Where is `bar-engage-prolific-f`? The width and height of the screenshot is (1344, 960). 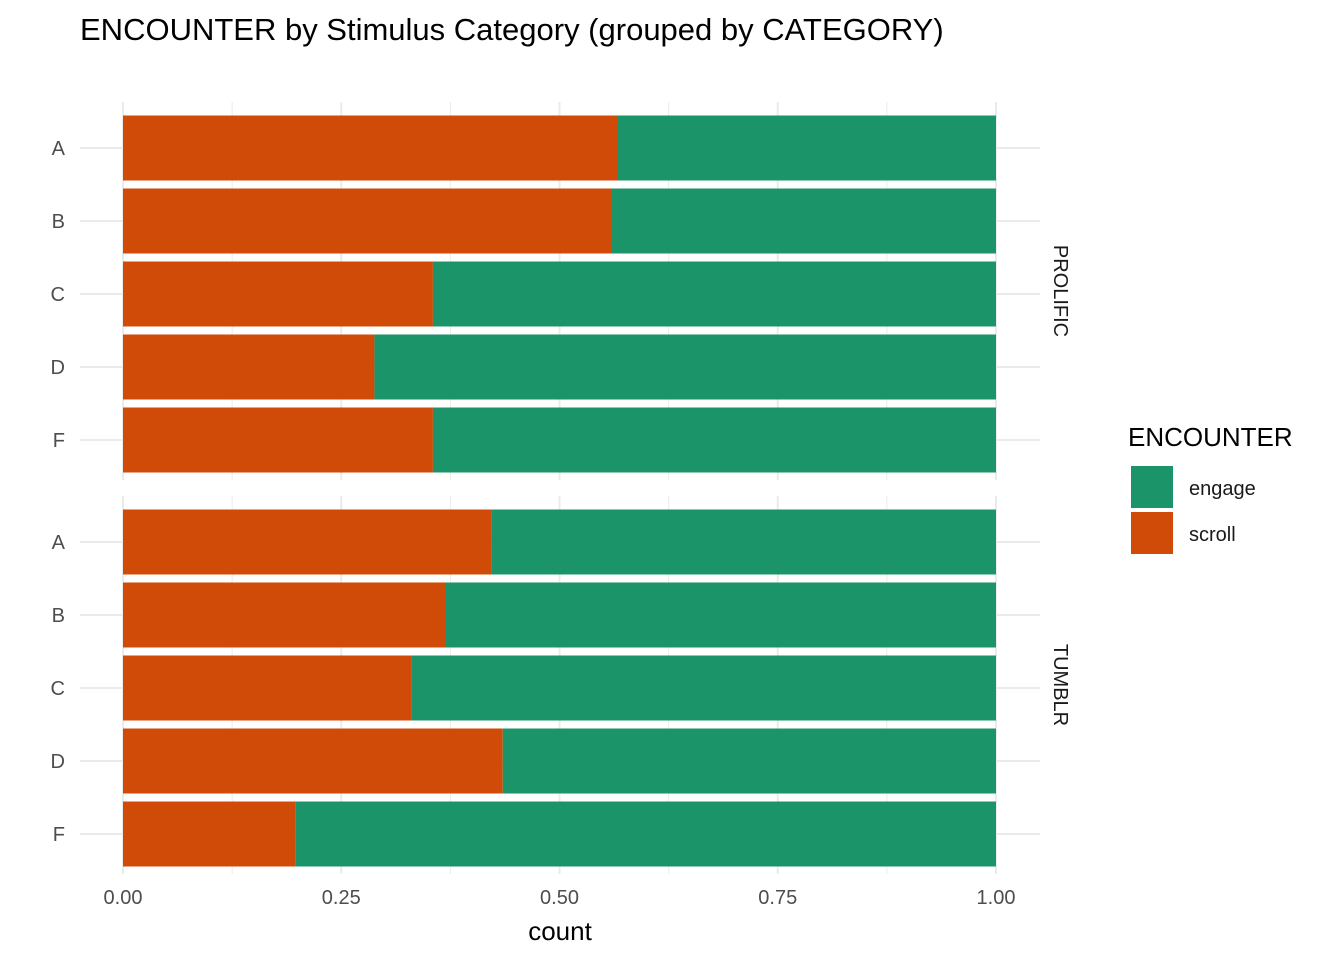 bar-engage-prolific-f is located at coordinates (714, 440).